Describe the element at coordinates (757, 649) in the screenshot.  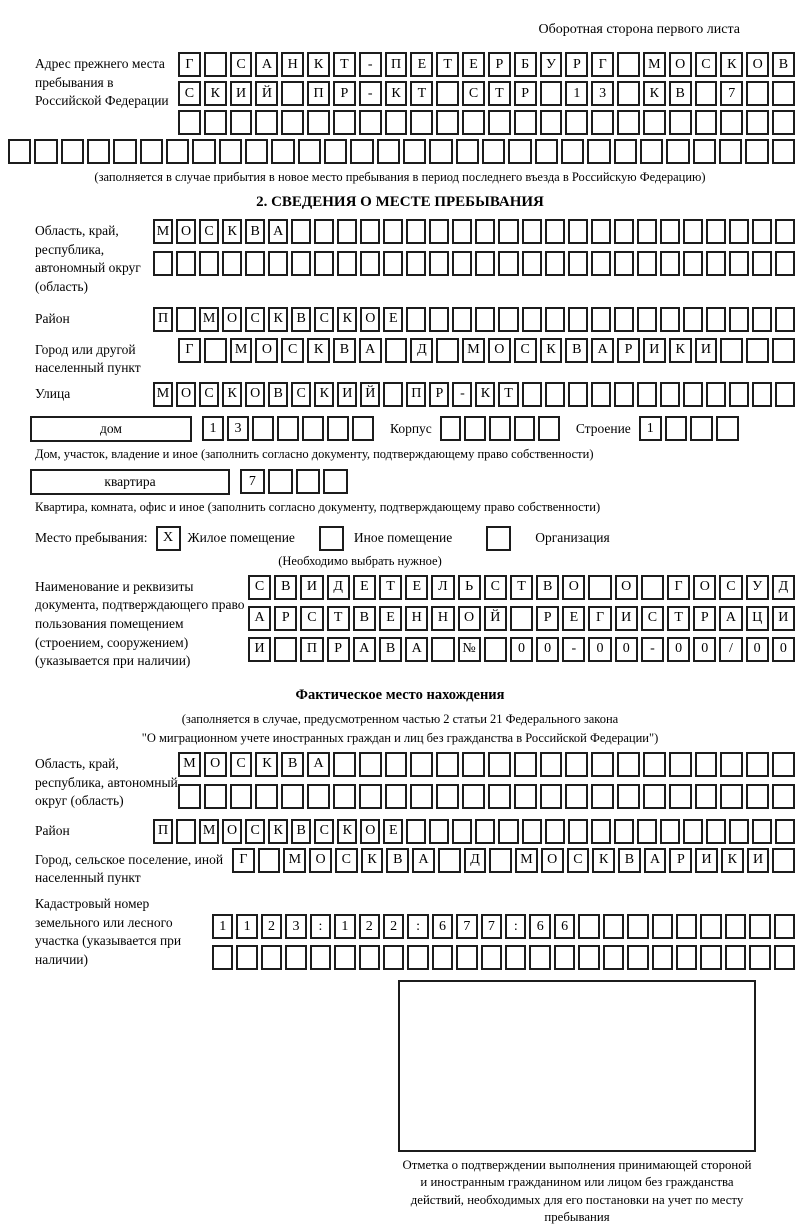
I see `char-cell: 0` at that location.